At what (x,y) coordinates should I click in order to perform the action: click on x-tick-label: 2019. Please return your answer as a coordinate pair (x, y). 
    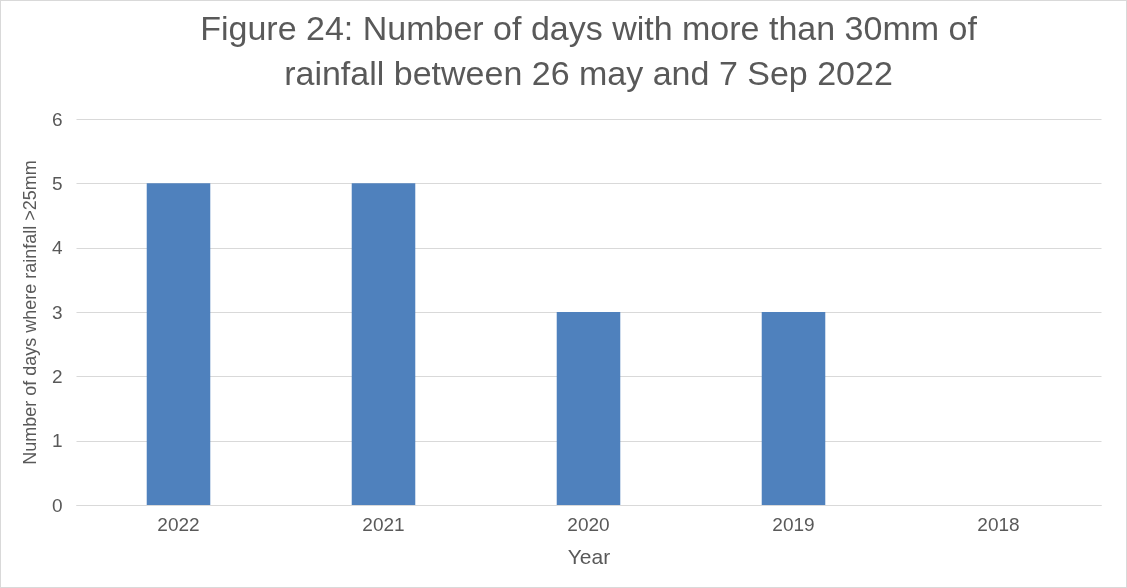
    Looking at the image, I should click on (793, 524).